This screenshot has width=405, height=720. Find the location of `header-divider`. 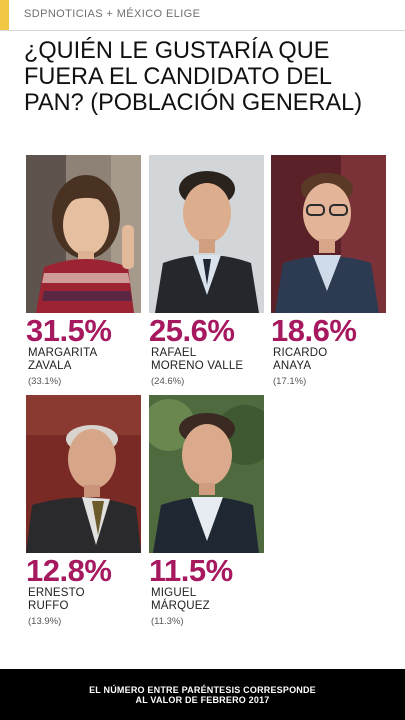

header-divider is located at coordinates (202, 30).